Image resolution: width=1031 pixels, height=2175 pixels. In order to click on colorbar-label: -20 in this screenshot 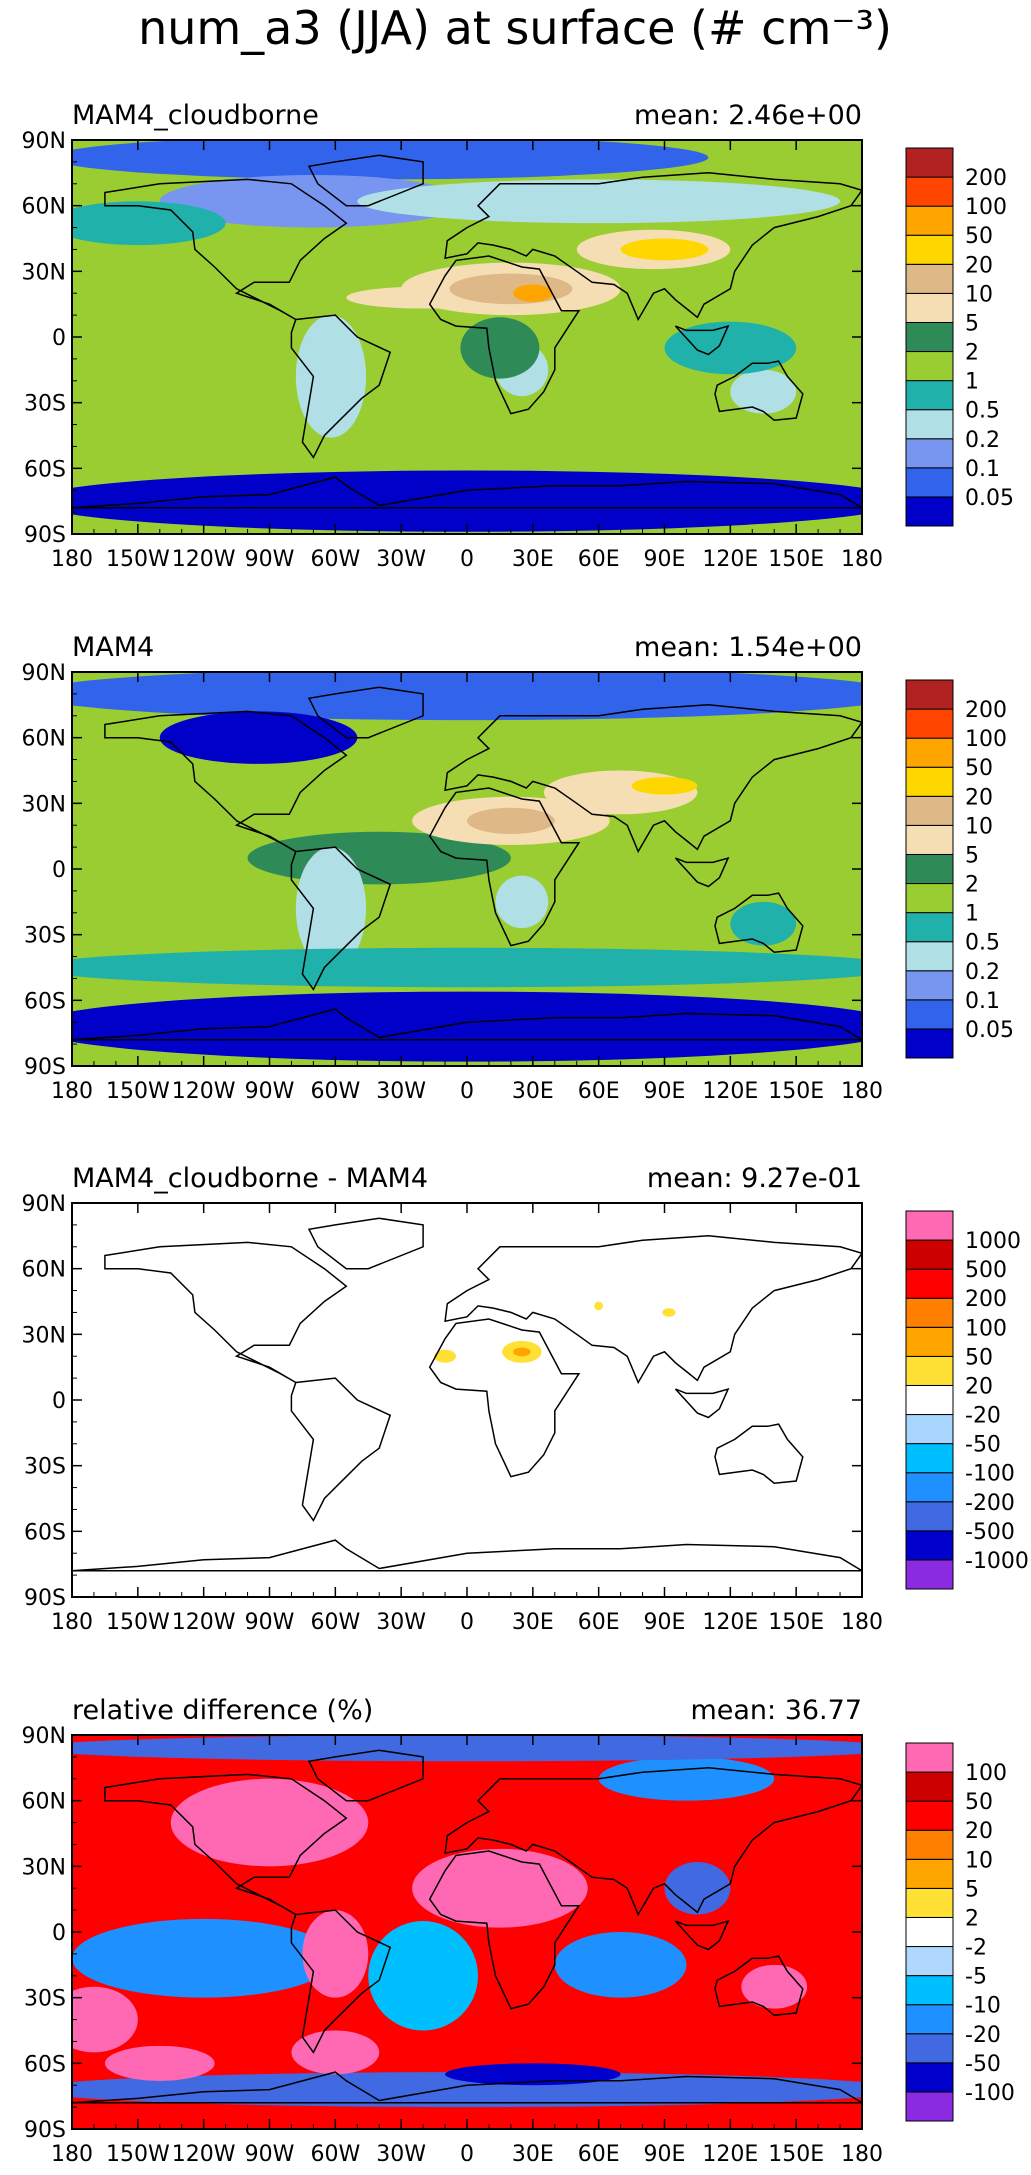, I will do `click(983, 1416)`.